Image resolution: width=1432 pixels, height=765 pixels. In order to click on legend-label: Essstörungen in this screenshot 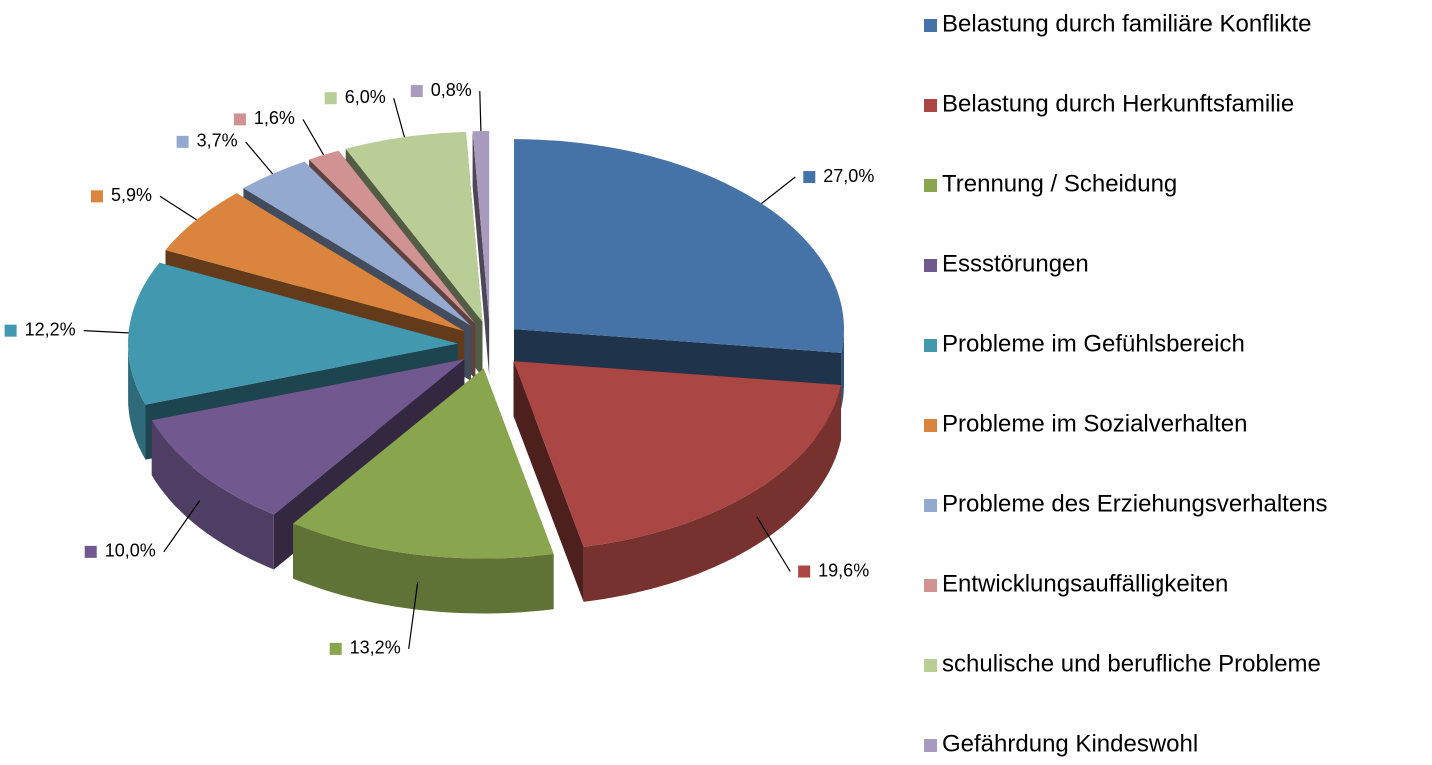, I will do `click(1015, 263)`.